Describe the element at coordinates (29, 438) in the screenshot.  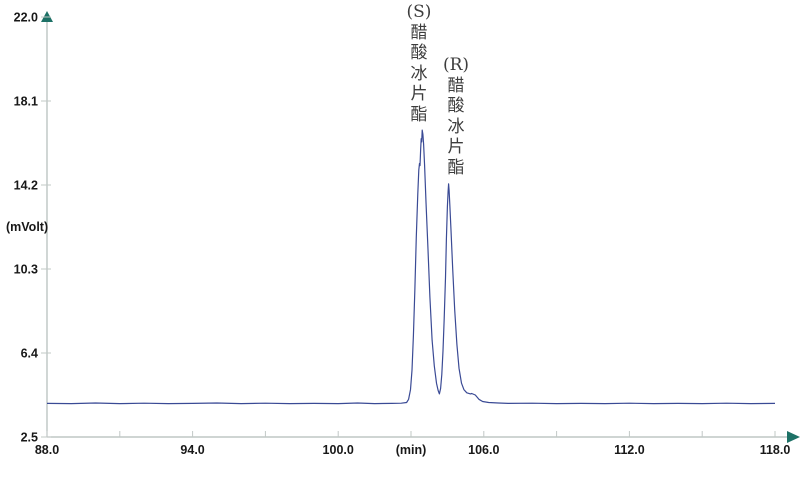
I see `y-tick-label: 2.5` at that location.